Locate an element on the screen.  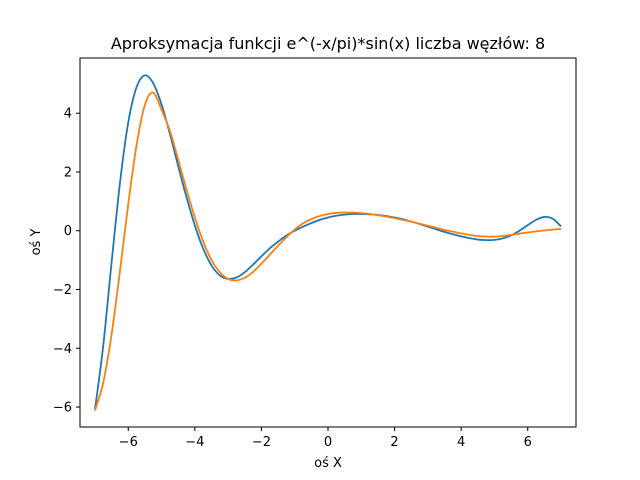
x-tick-label: 0 is located at coordinates (328, 442).